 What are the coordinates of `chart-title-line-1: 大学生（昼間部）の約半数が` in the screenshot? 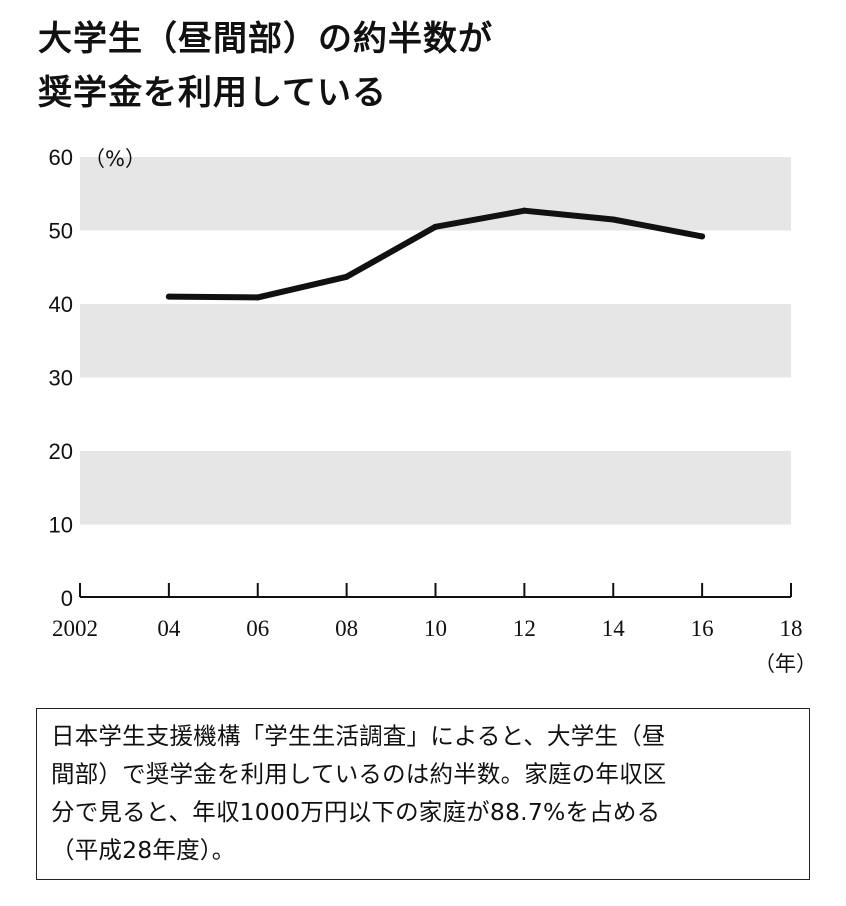 It's located at (265, 39).